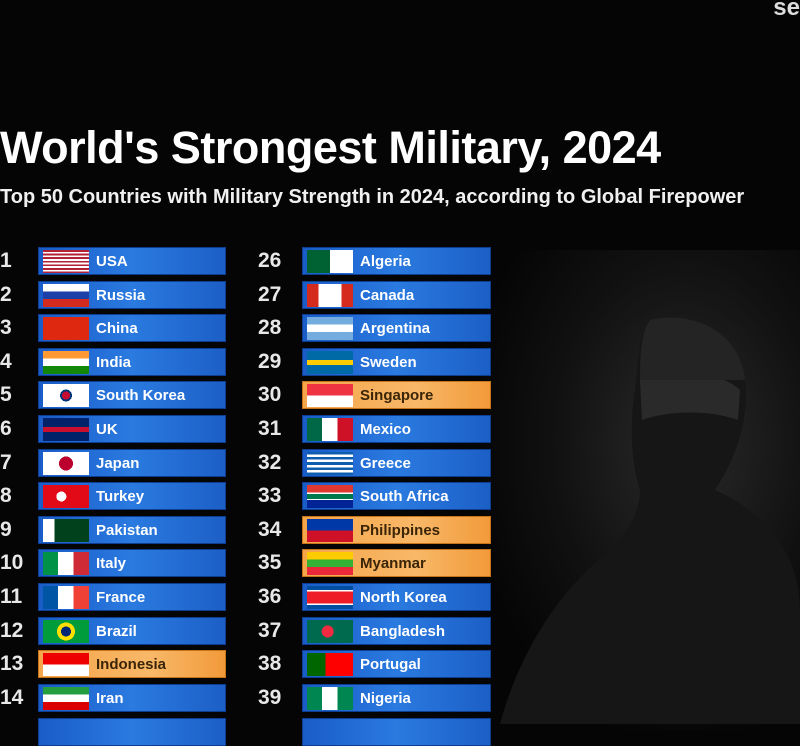  Describe the element at coordinates (116, 631) in the screenshot. I see `country-name: Brazil` at that location.